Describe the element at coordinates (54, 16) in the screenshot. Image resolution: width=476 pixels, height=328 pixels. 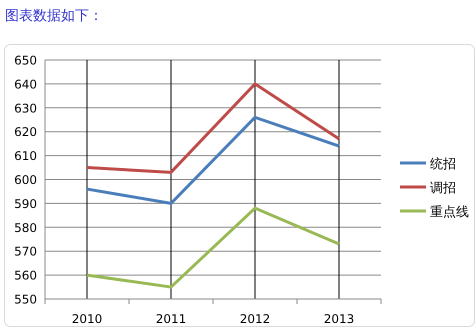
I see `title: 图表数据如下：` at that location.